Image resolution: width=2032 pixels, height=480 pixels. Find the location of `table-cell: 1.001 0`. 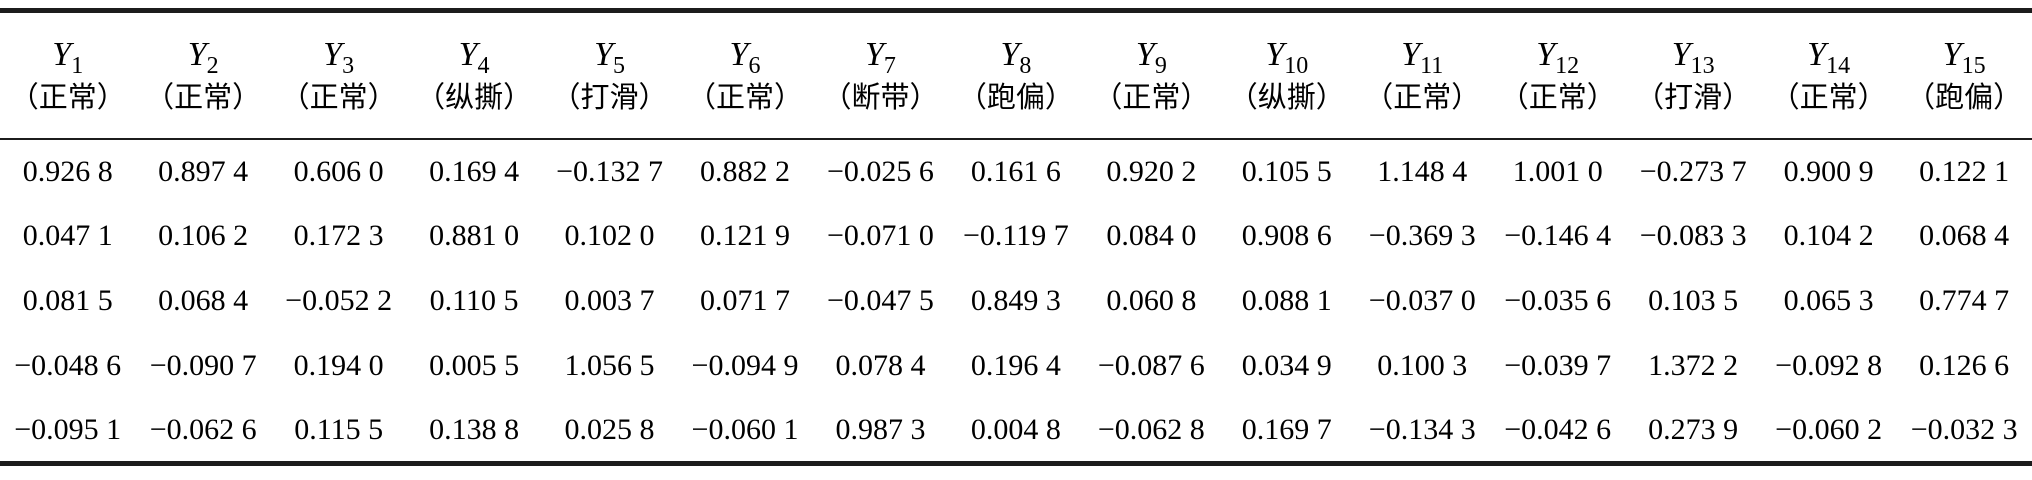

table-cell: 1.001 0 is located at coordinates (1557, 171).